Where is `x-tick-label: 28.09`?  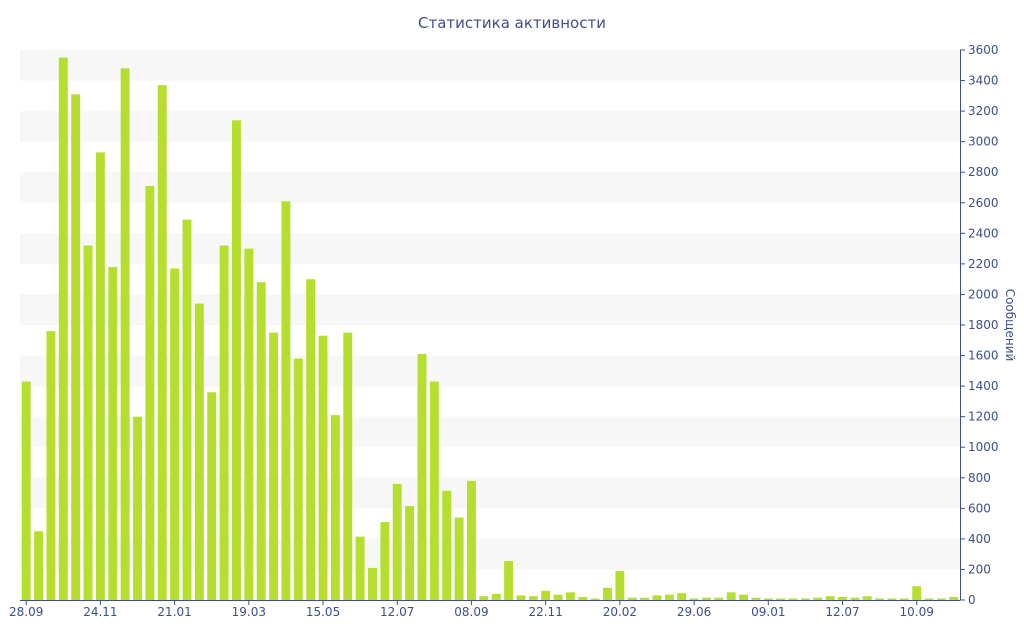 x-tick-label: 28.09 is located at coordinates (26, 612).